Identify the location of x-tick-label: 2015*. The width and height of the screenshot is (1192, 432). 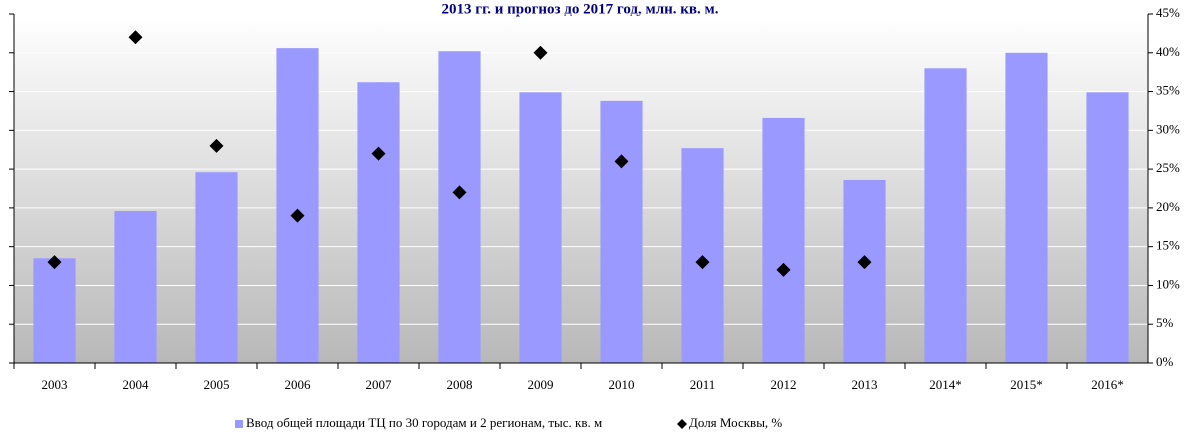
(1026, 384).